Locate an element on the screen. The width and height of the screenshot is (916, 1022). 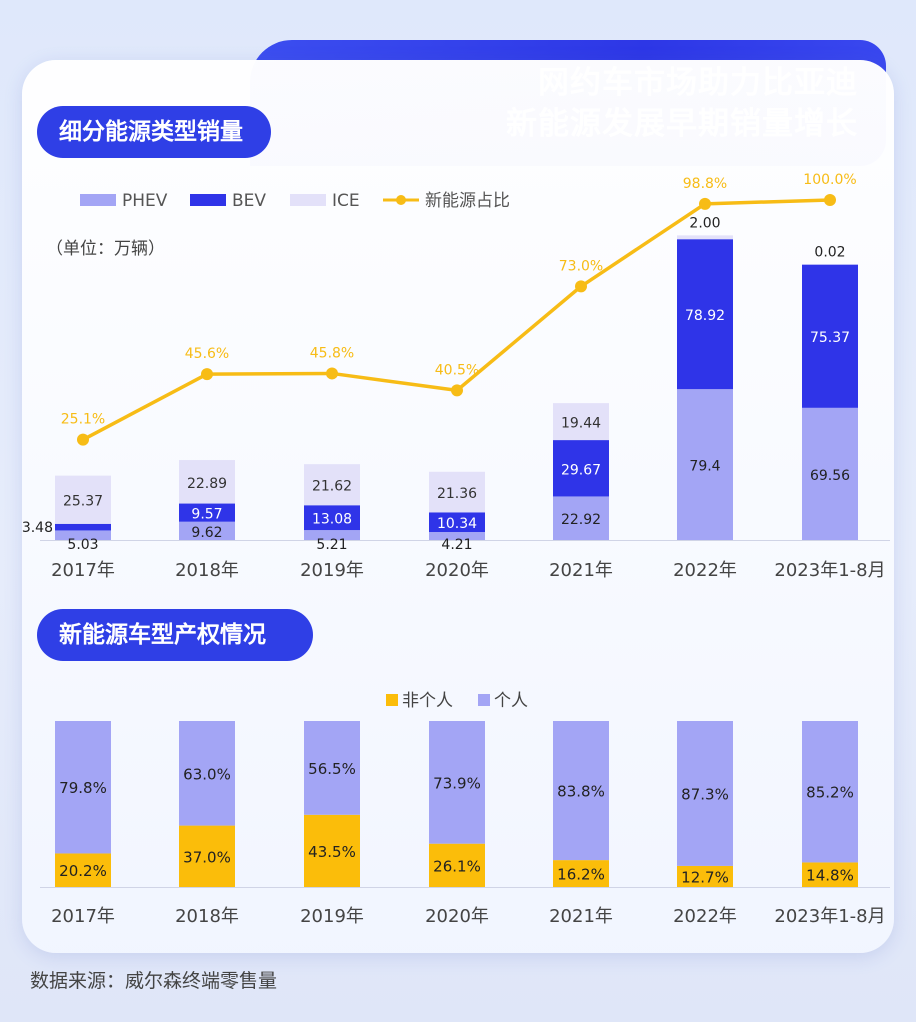
bar-label-phev-0: 5.03 is located at coordinates (82, 545).